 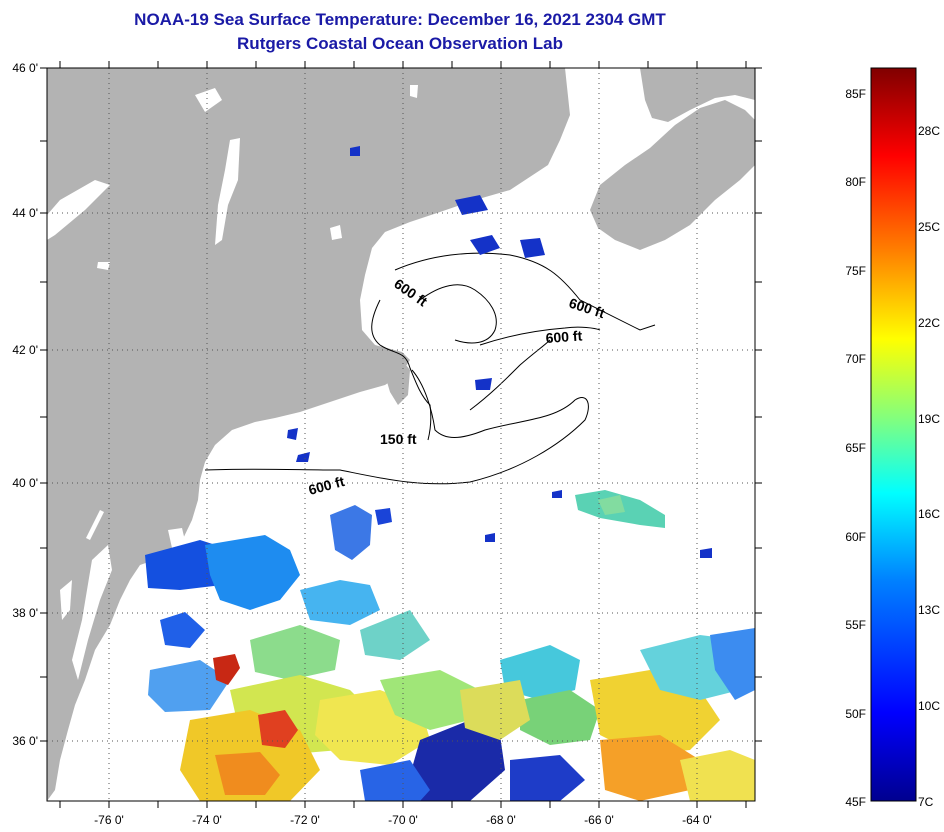 What do you see at coordinates (25, 741) in the screenshot?
I see `lat-label-36: 36 0'` at bounding box center [25, 741].